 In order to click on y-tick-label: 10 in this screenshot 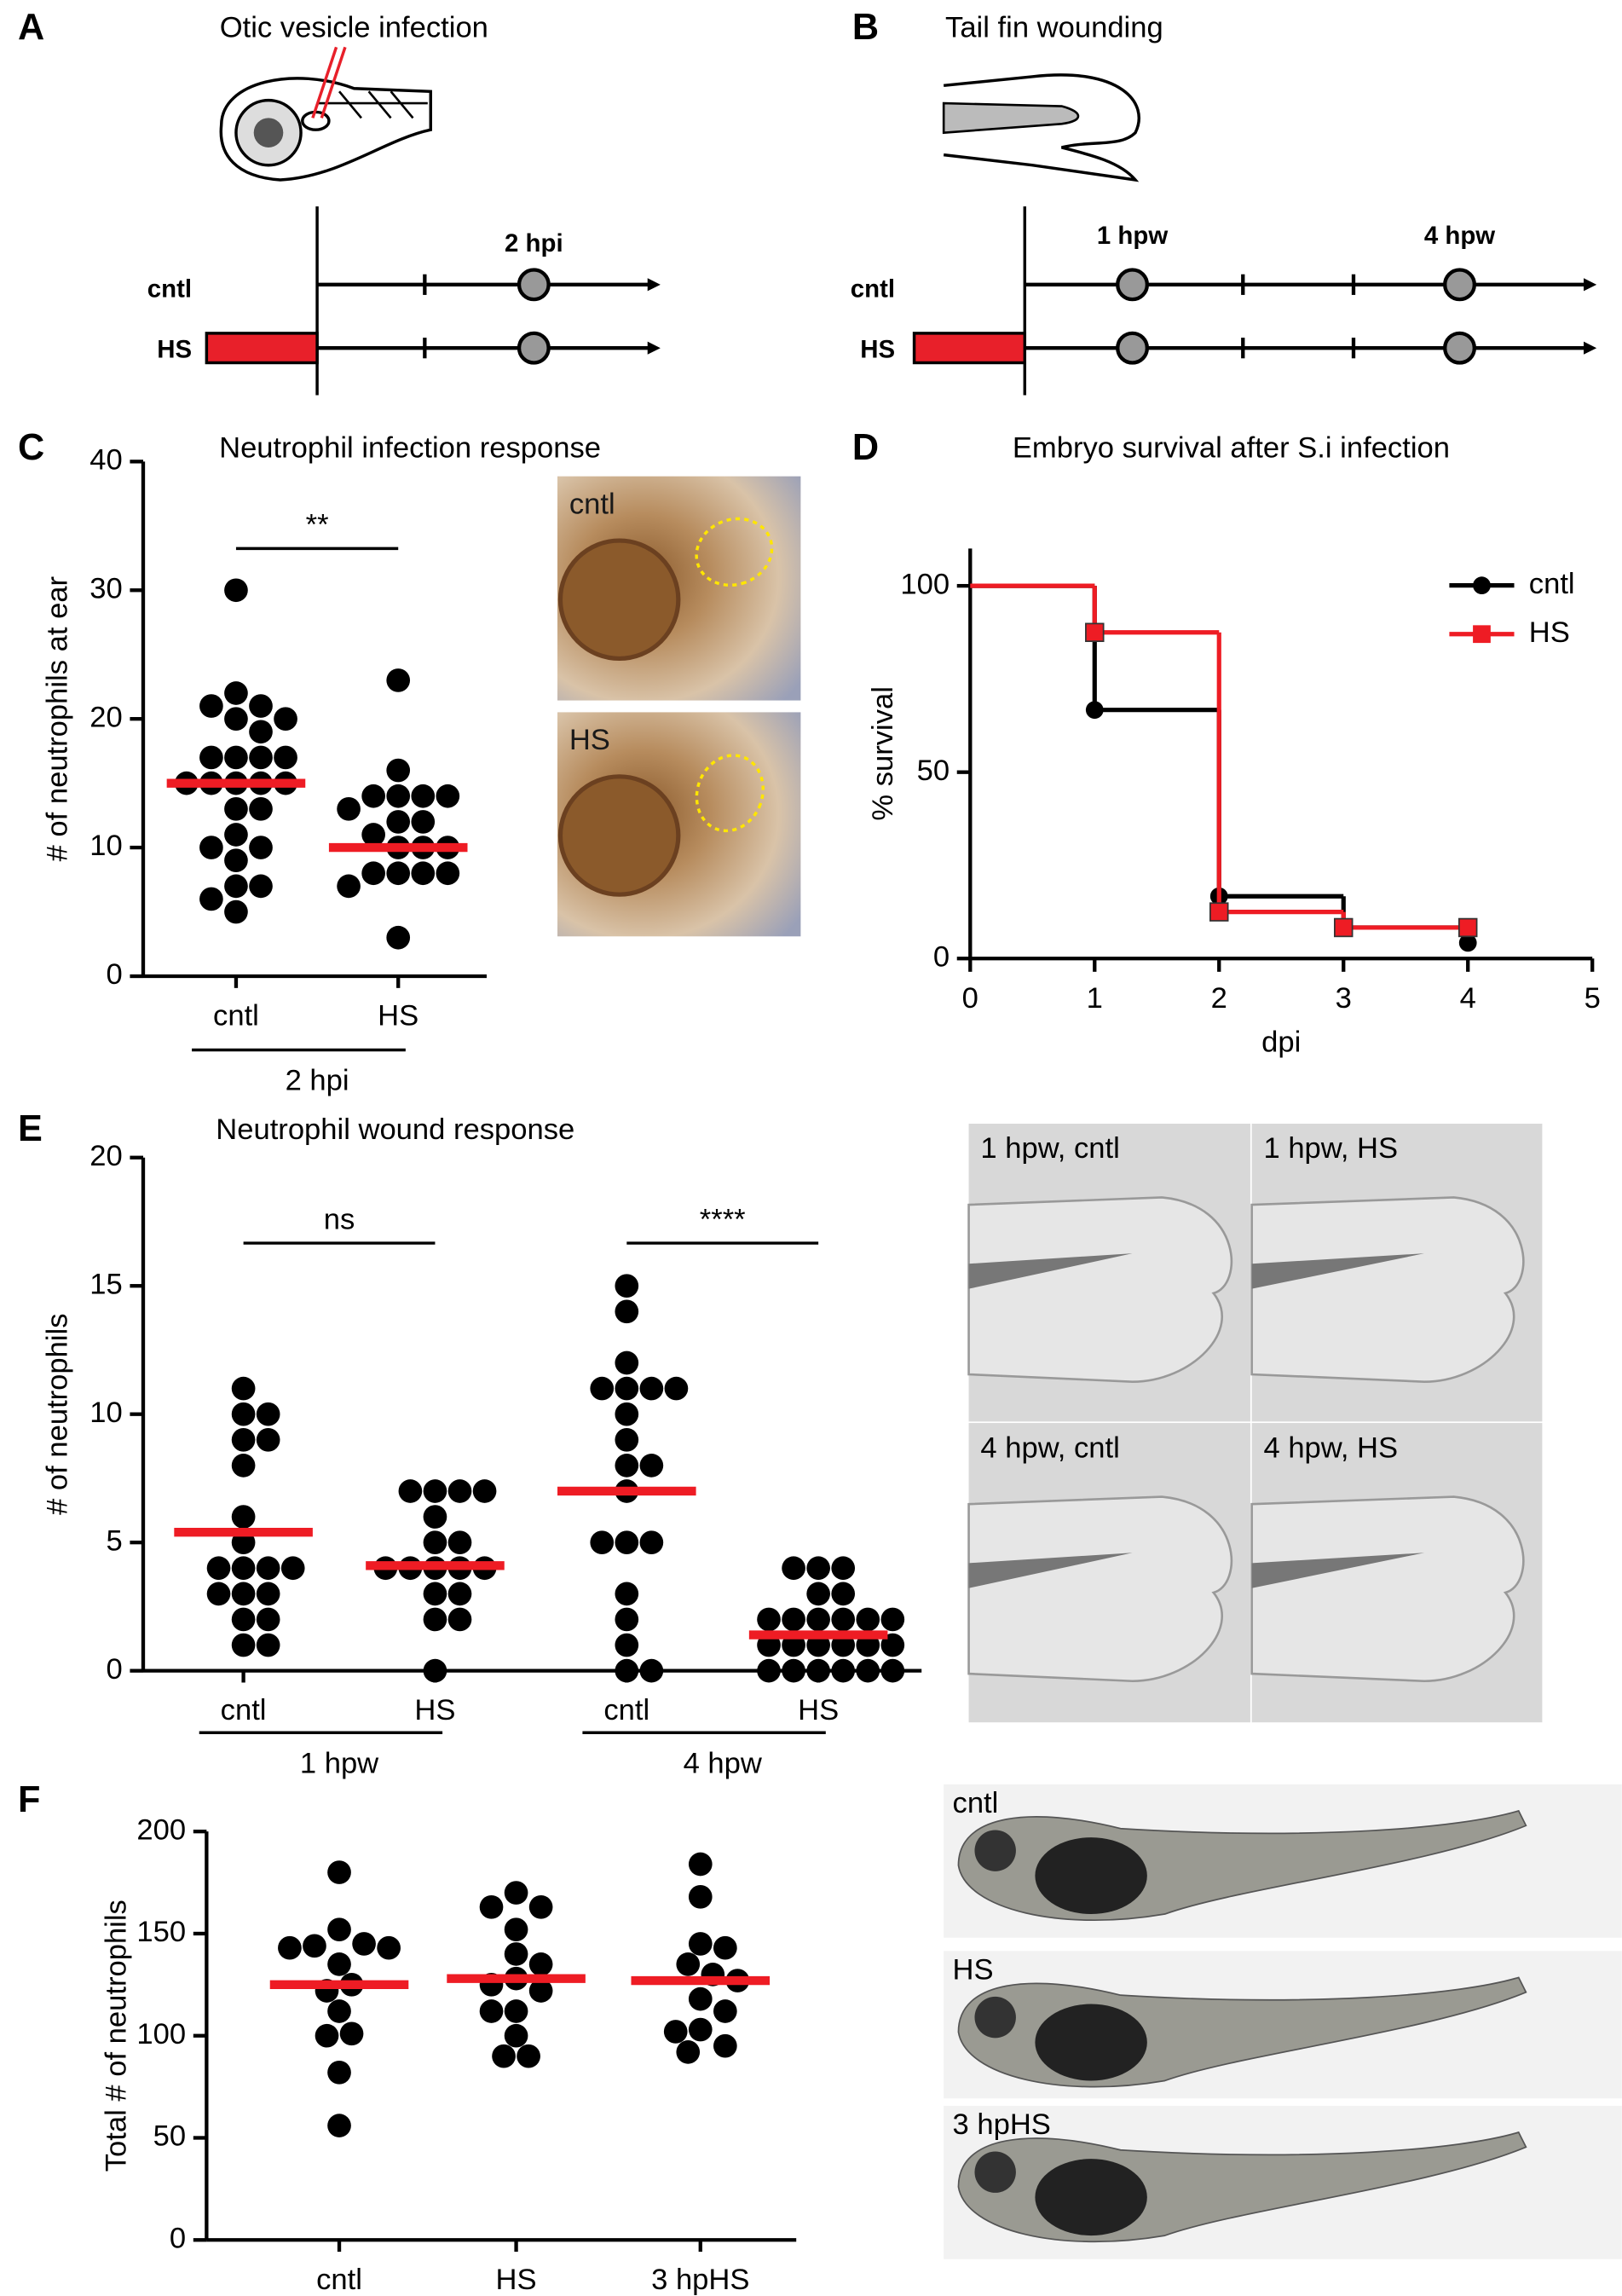, I will do `click(105, 846)`.